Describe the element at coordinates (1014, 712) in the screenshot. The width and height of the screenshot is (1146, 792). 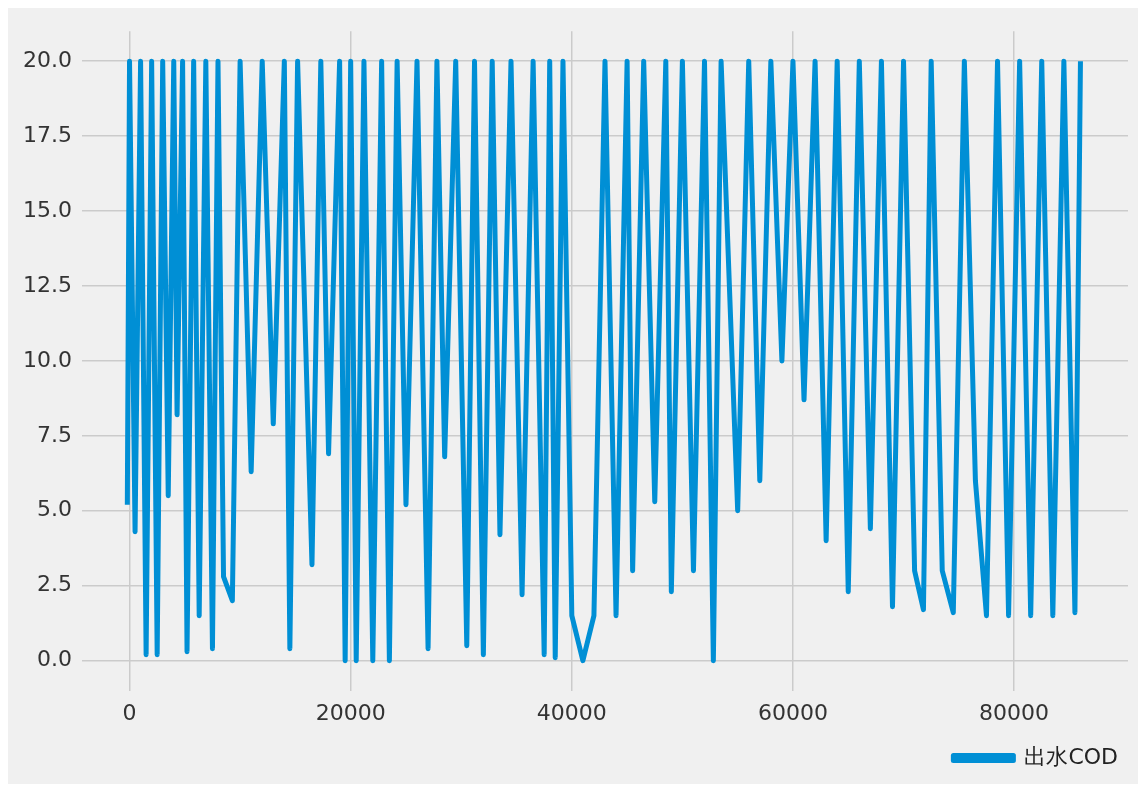
I see `x-tick-label: 80000` at that location.